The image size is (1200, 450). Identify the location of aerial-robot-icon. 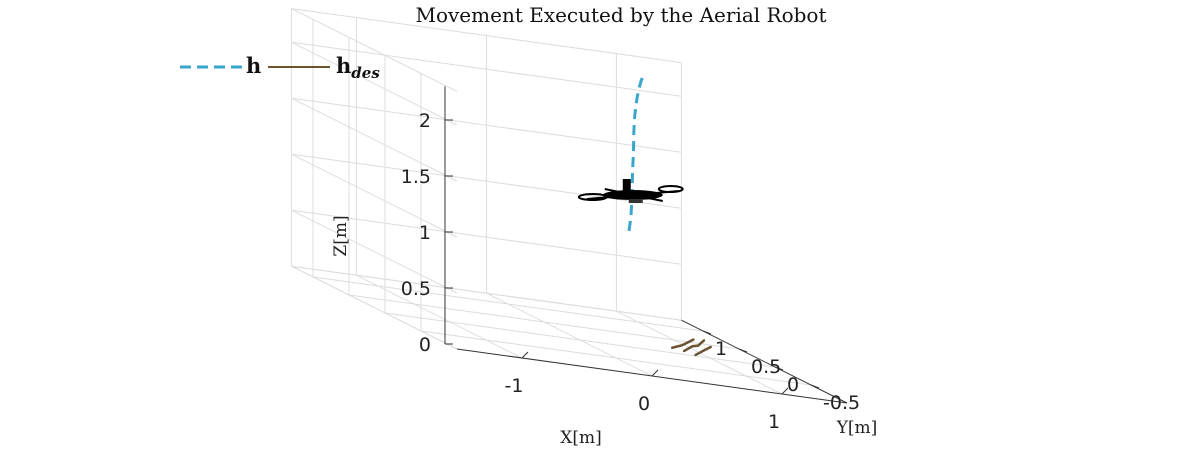
(630, 191).